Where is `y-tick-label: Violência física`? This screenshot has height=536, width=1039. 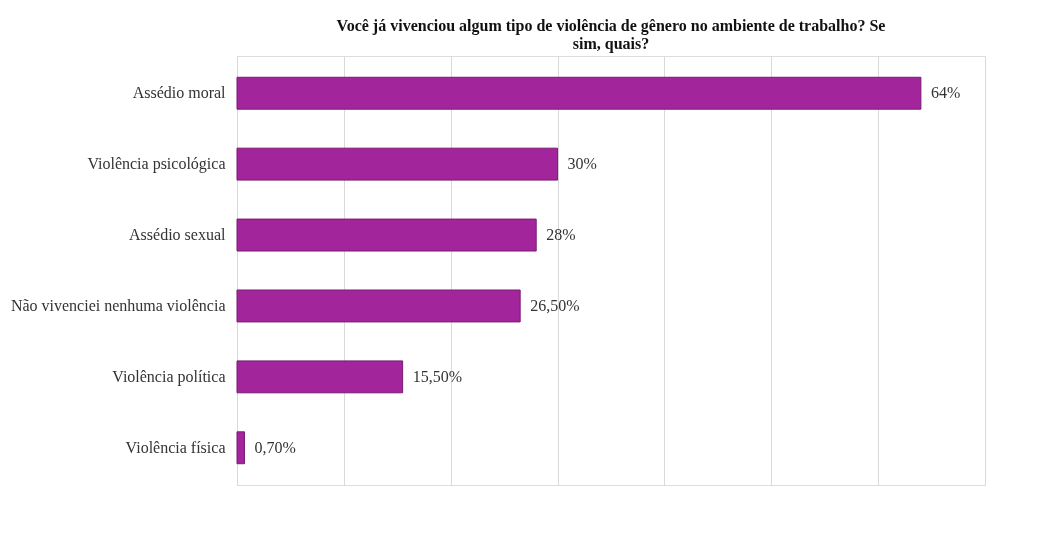
y-tick-label: Violência física is located at coordinates (175, 447).